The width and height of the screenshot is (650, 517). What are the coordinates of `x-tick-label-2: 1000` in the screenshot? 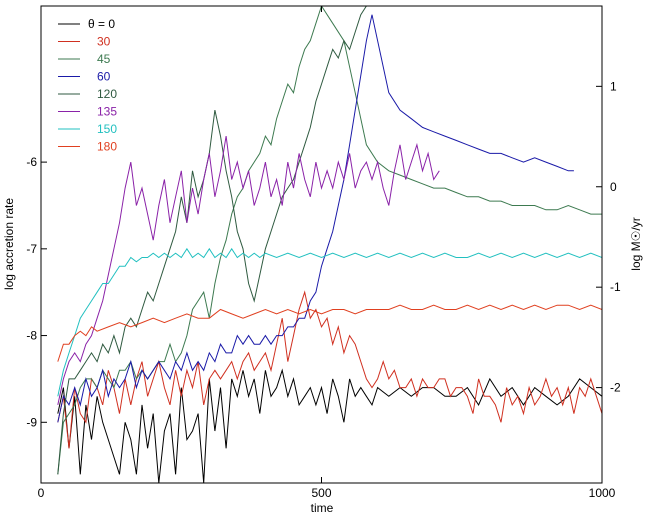 It's located at (602, 493).